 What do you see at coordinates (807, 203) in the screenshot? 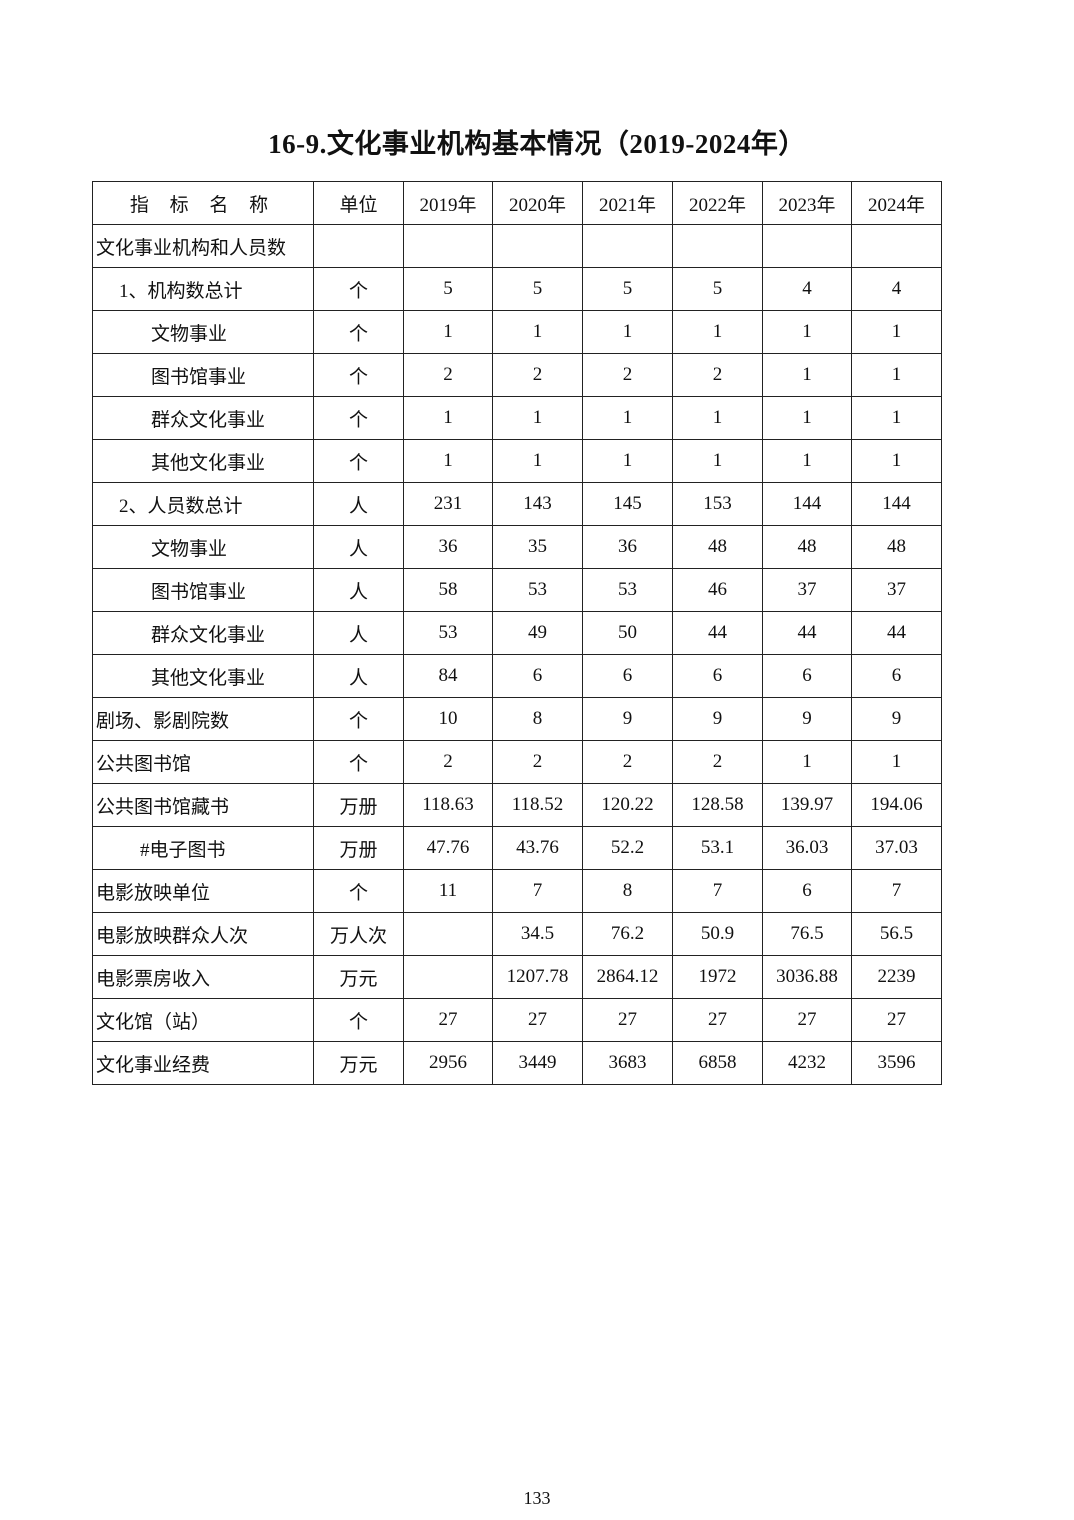
I see `header-year: 2023年` at bounding box center [807, 203].